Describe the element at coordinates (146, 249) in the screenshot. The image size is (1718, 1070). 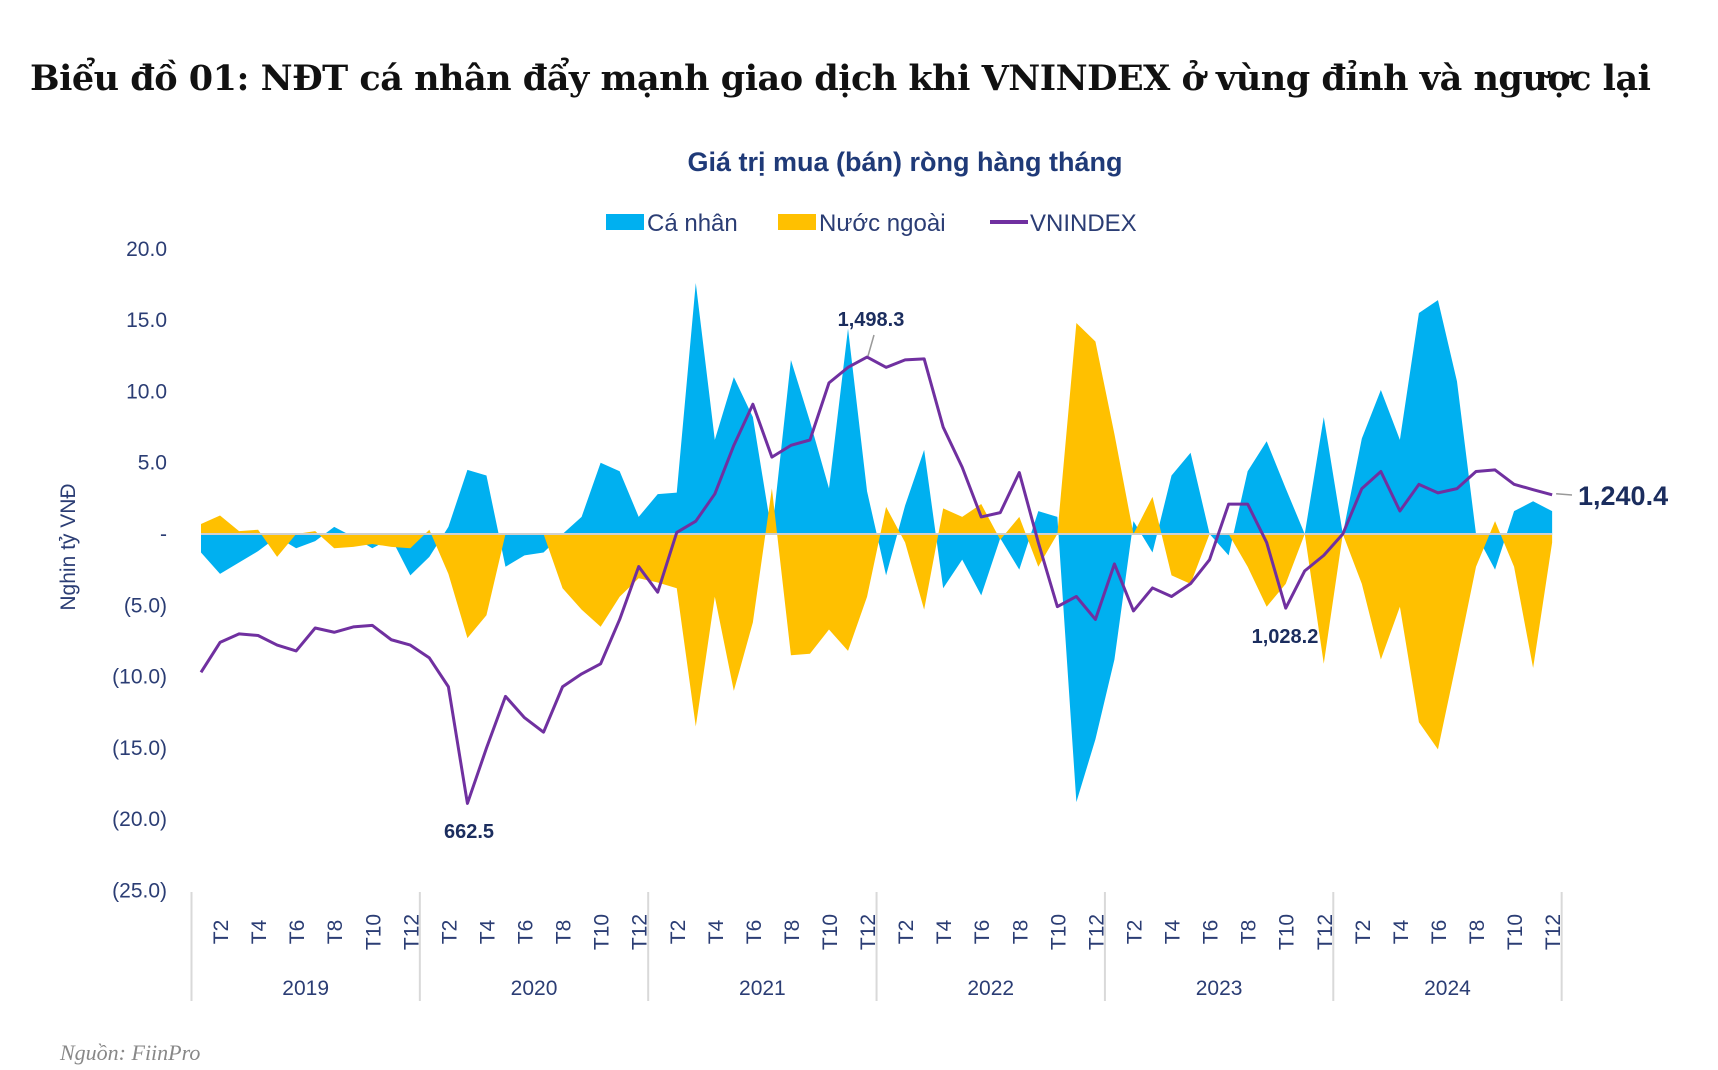
I see `y-tick-label: 20.0` at that location.